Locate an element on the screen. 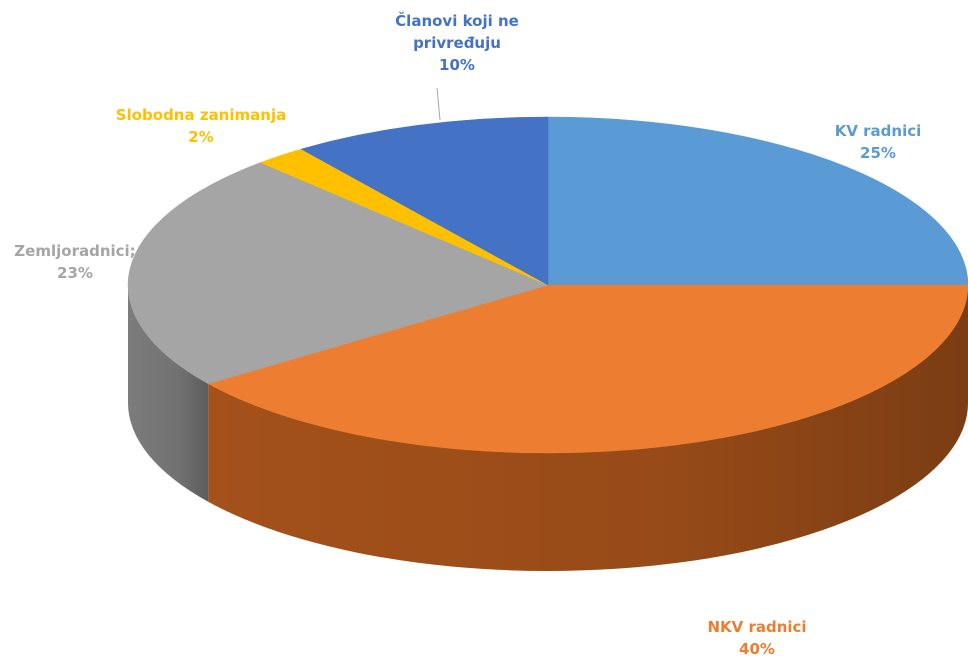 This screenshot has height=660, width=968. label-clanovi: Članovi koji ne privređuju 10% is located at coordinates (457, 43).